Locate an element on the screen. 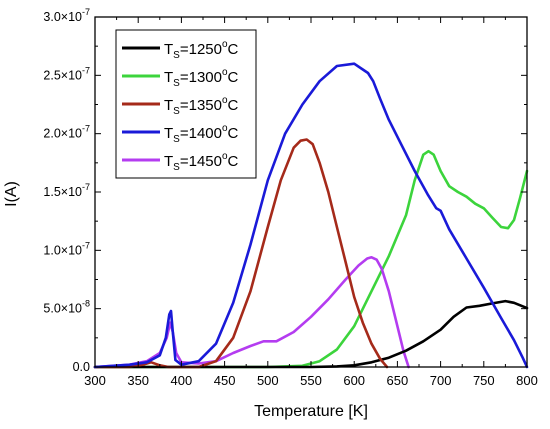 This screenshot has width=550, height=429. x-tick-label: 750 is located at coordinates (484, 380).